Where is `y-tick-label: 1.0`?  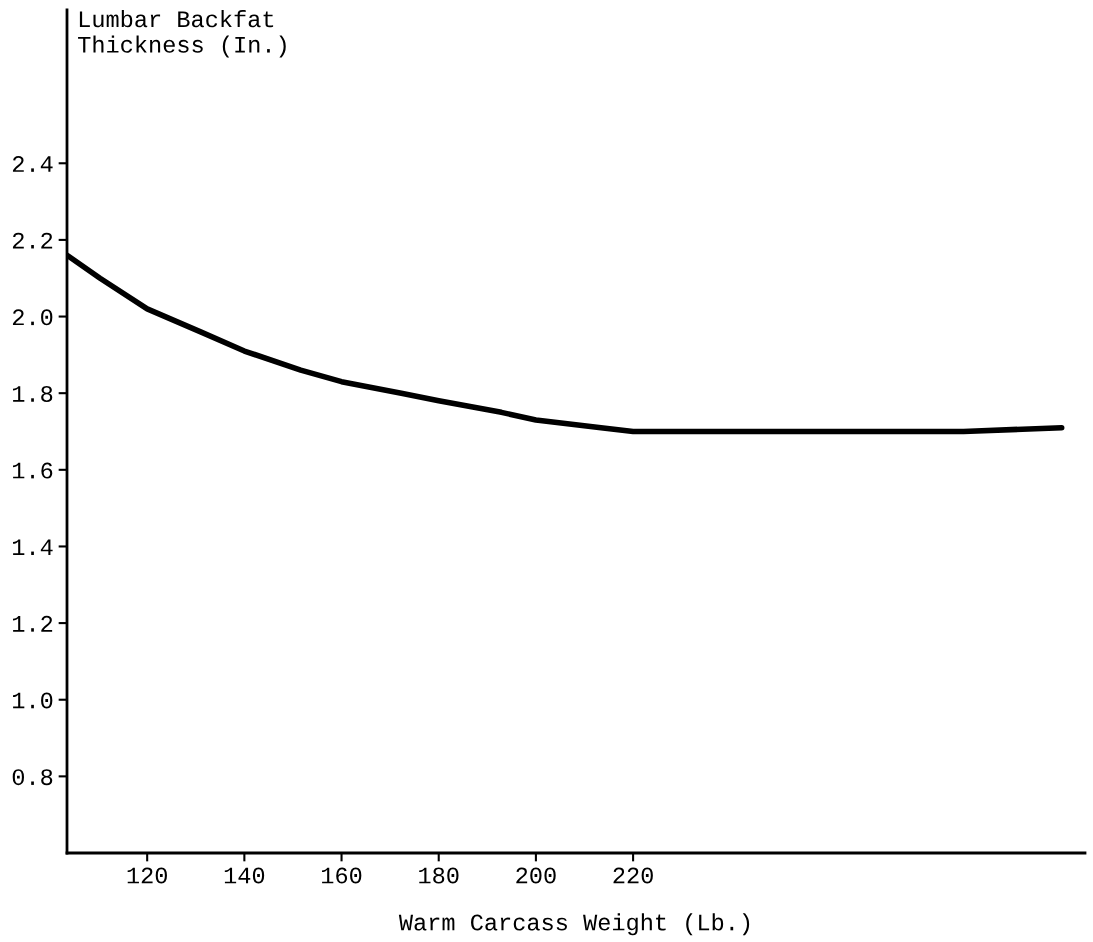
y-tick-label: 1.0 is located at coordinates (33, 700).